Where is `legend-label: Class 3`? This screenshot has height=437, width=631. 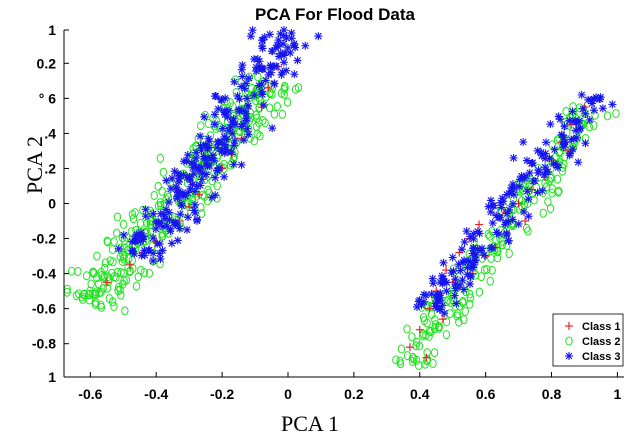
legend-label: Class 3 is located at coordinates (601, 357).